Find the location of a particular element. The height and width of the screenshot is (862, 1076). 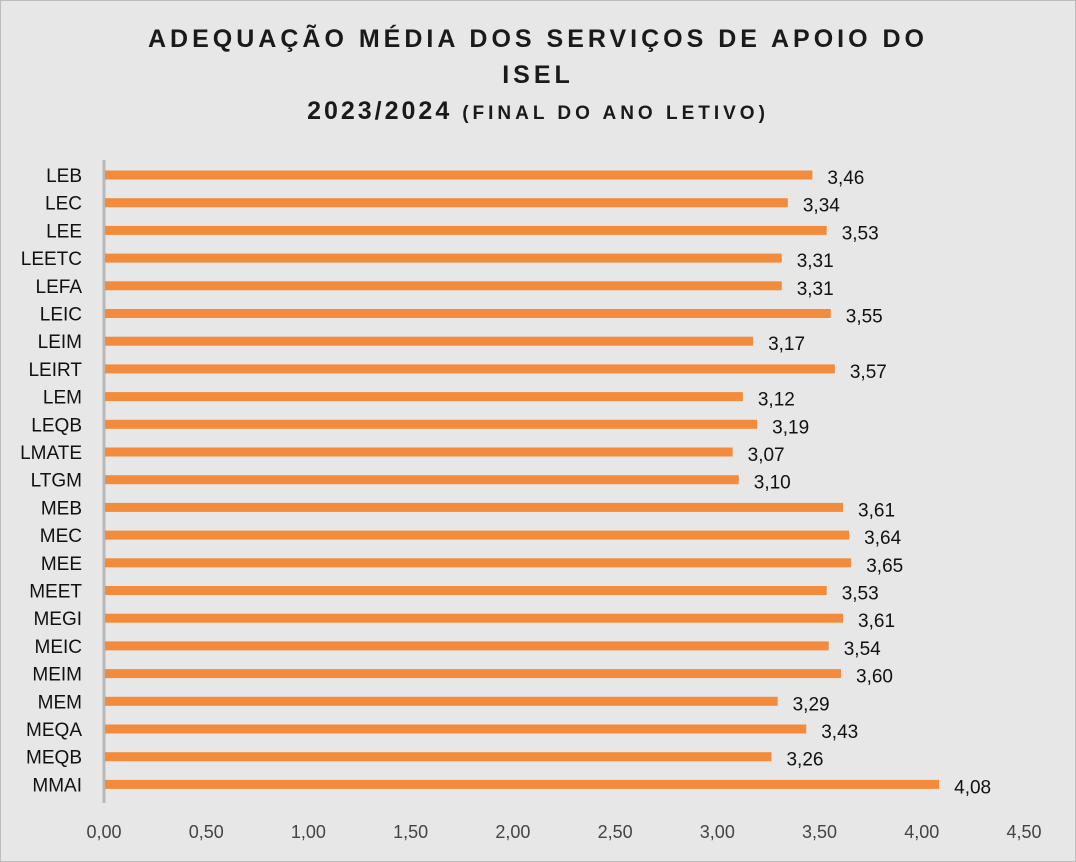

bar-leqb is located at coordinates (431, 424).